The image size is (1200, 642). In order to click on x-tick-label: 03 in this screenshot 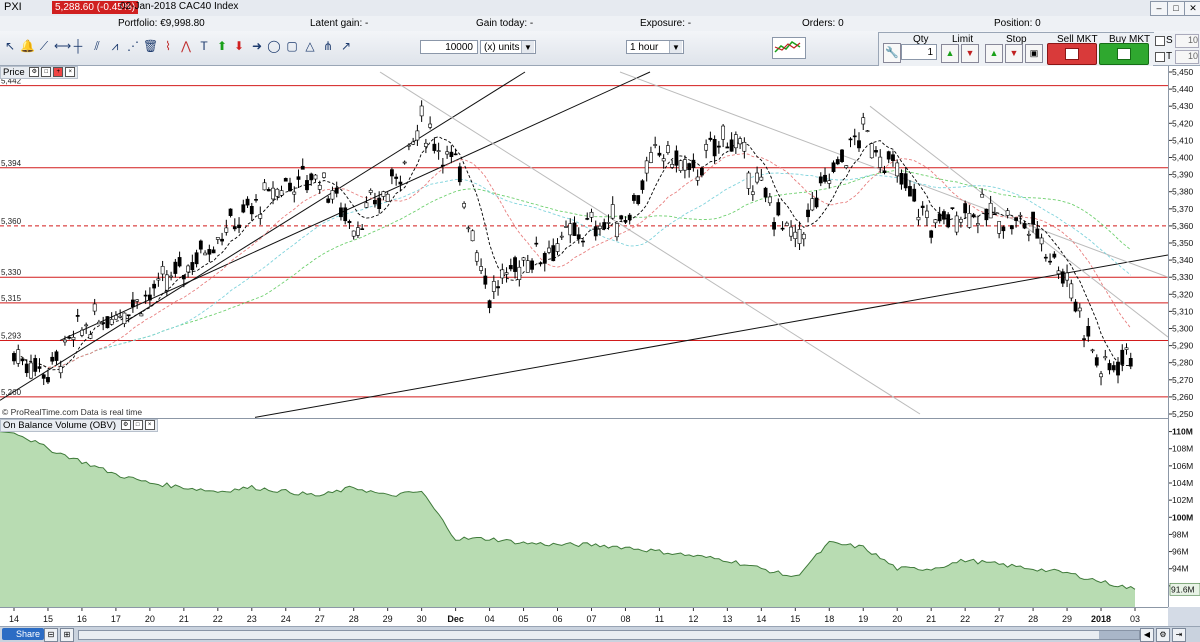, I will do `click(1135, 619)`.